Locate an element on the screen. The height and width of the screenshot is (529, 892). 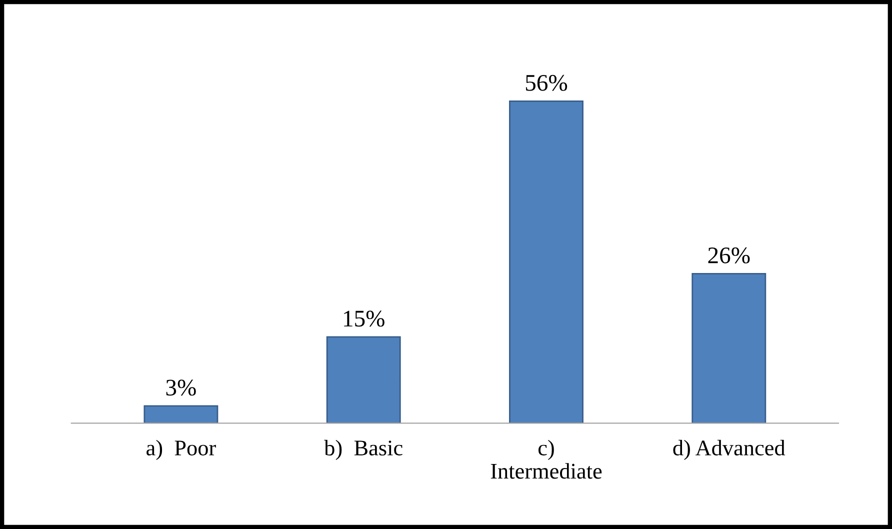
data-label: 26% is located at coordinates (729, 255).